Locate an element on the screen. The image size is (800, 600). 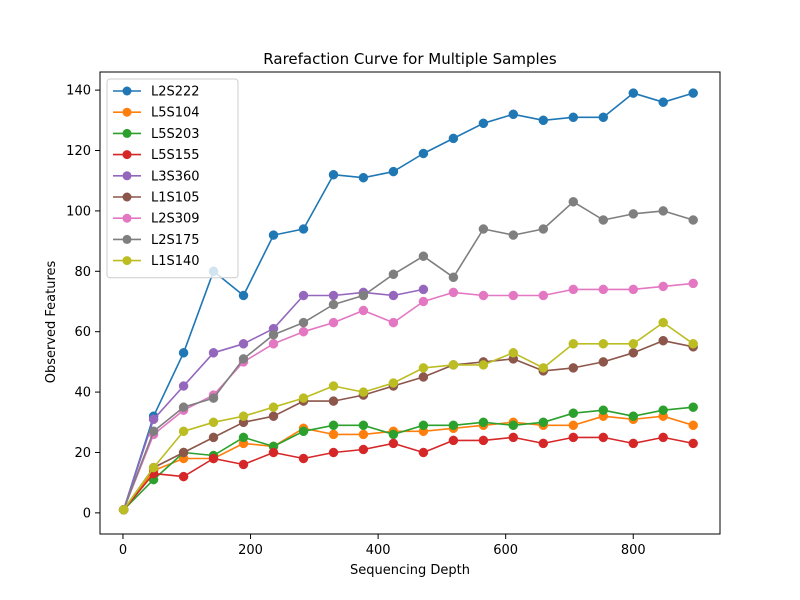
x-tick-label: 200 is located at coordinates (250, 550).